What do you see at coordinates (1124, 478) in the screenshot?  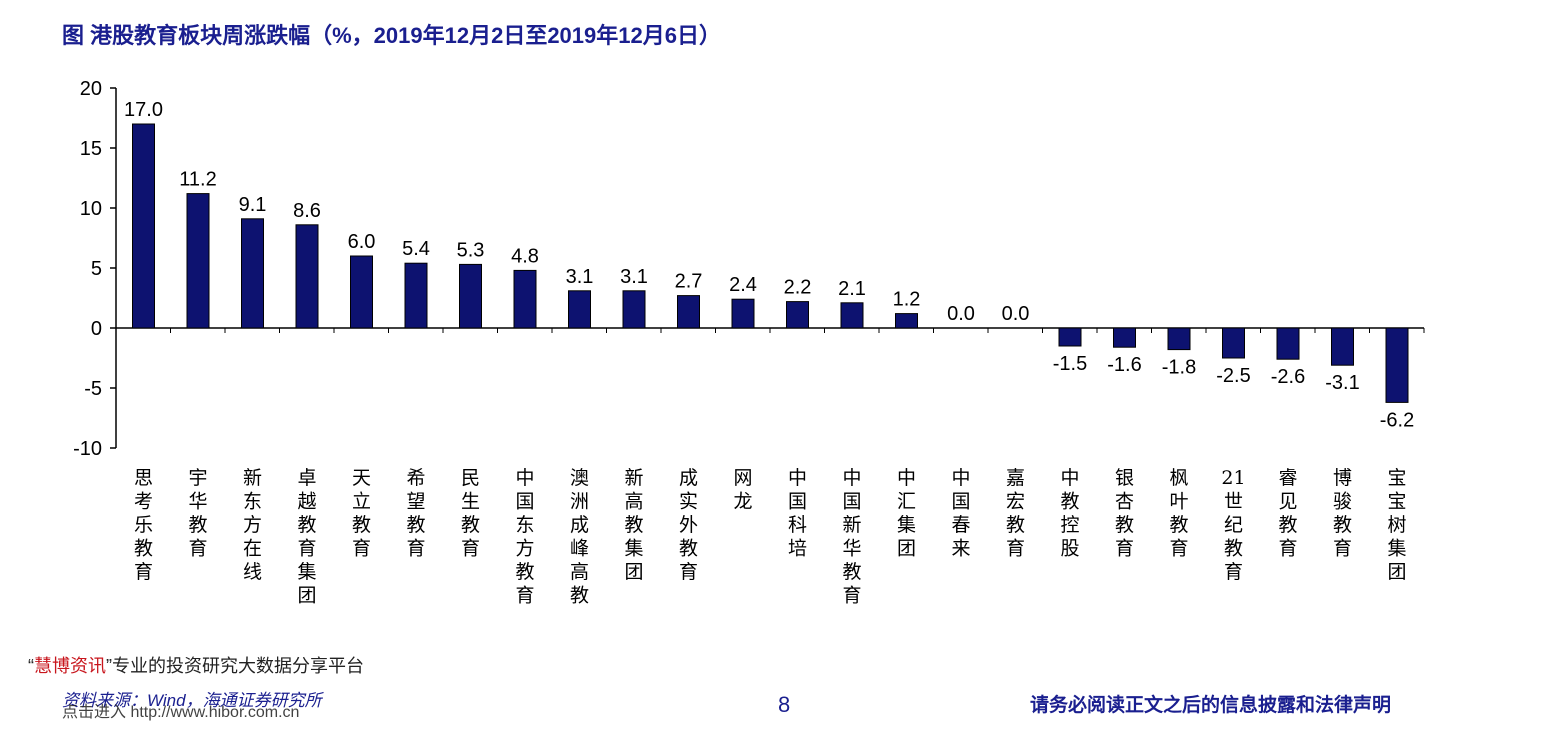 I see `category-char: 银` at bounding box center [1124, 478].